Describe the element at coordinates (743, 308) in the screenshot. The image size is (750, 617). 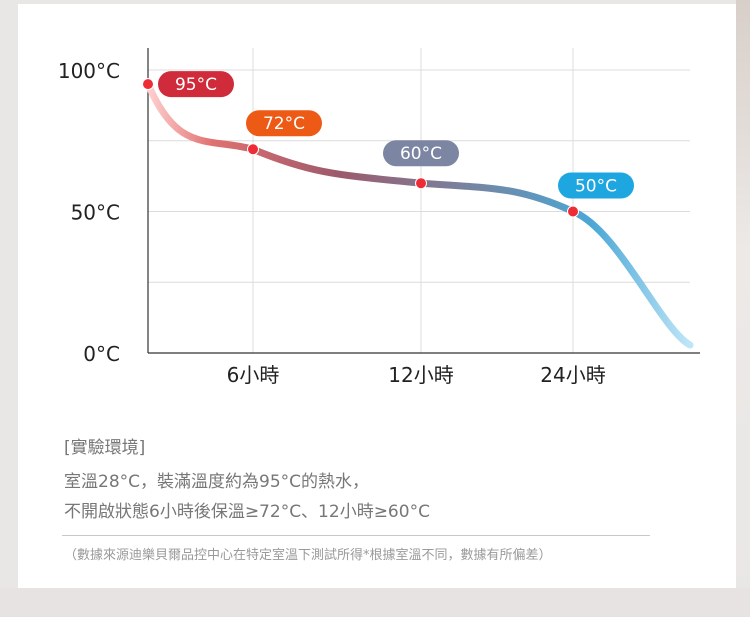
I see `background-edge-right` at that location.